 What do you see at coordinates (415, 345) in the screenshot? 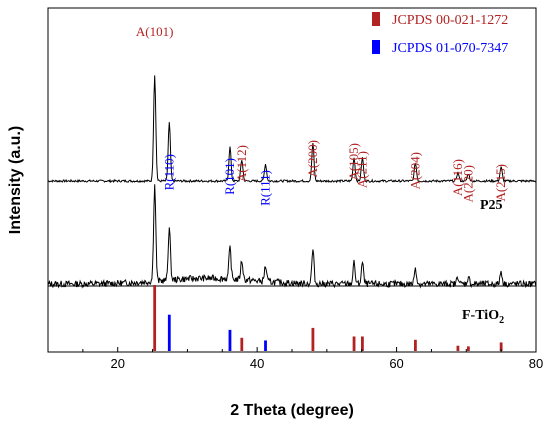
I see `reference-line-62.7` at bounding box center [415, 345].